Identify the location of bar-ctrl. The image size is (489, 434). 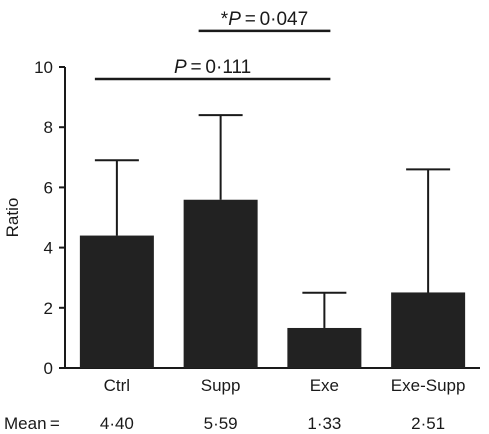
(116, 301).